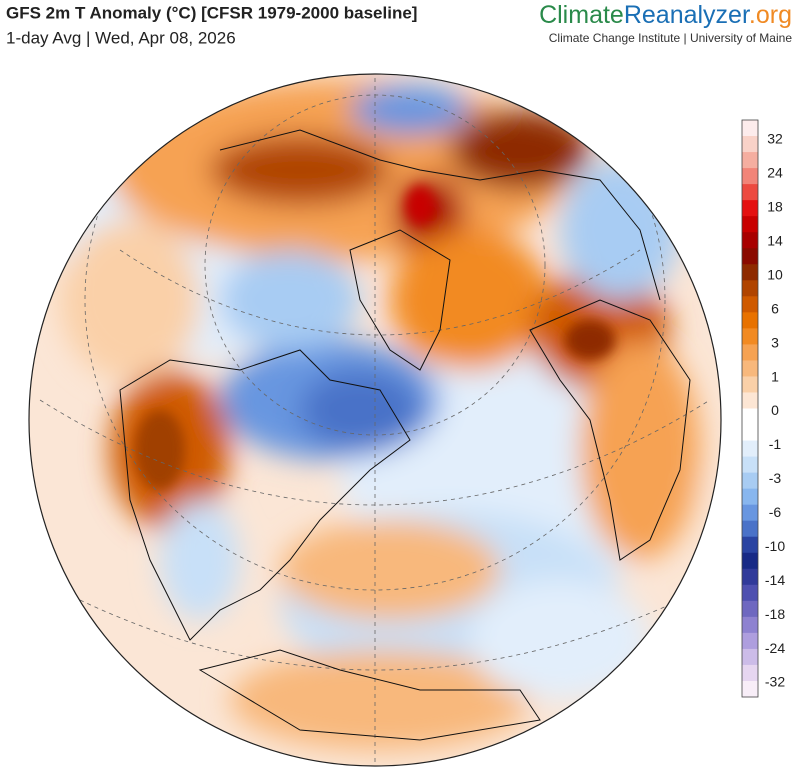  Describe the element at coordinates (775, 682) in the screenshot. I see `colorbar-label: -32` at that location.